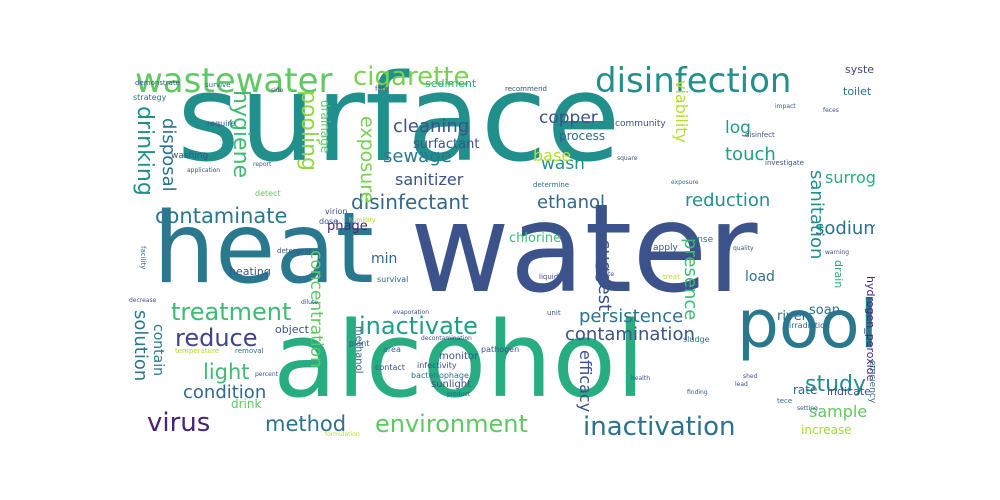  Describe the element at coordinates (850, 177) in the screenshot. I see `word-surrogate: surrogate` at that location.